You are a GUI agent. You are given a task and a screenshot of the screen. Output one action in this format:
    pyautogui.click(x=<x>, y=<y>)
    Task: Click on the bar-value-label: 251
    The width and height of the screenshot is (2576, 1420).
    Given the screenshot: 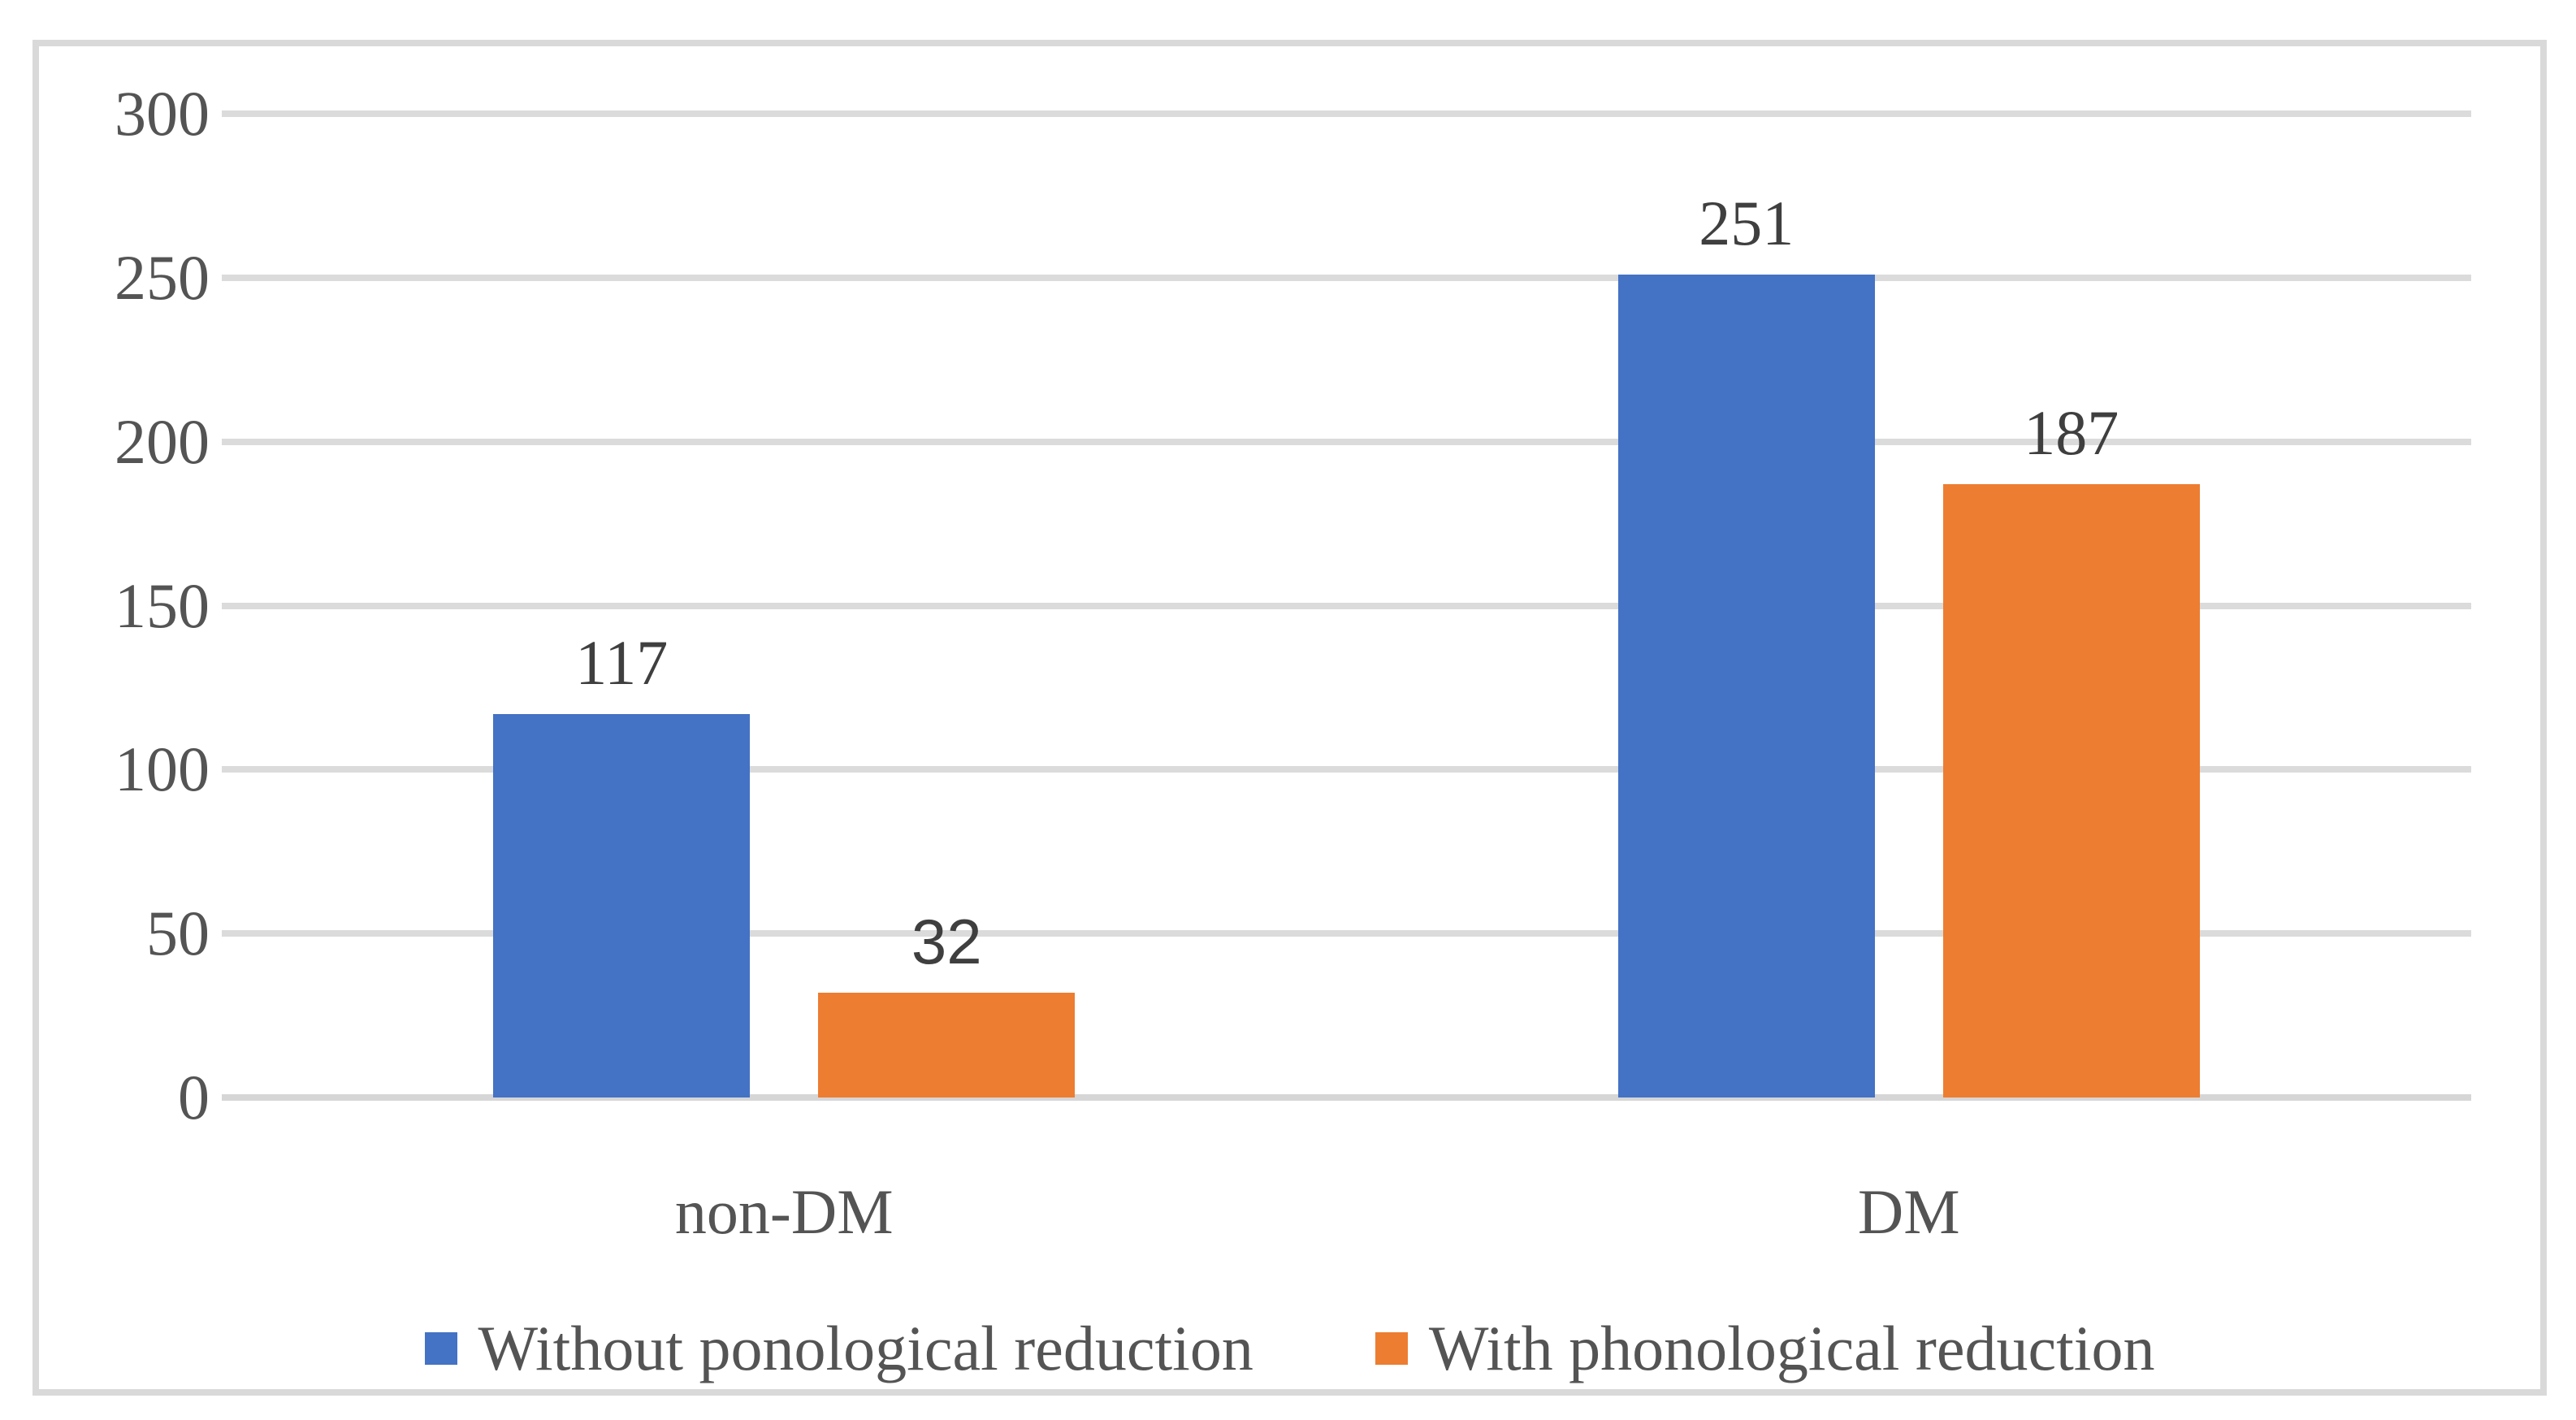 What is the action you would take?
    pyautogui.click(x=1747, y=223)
    